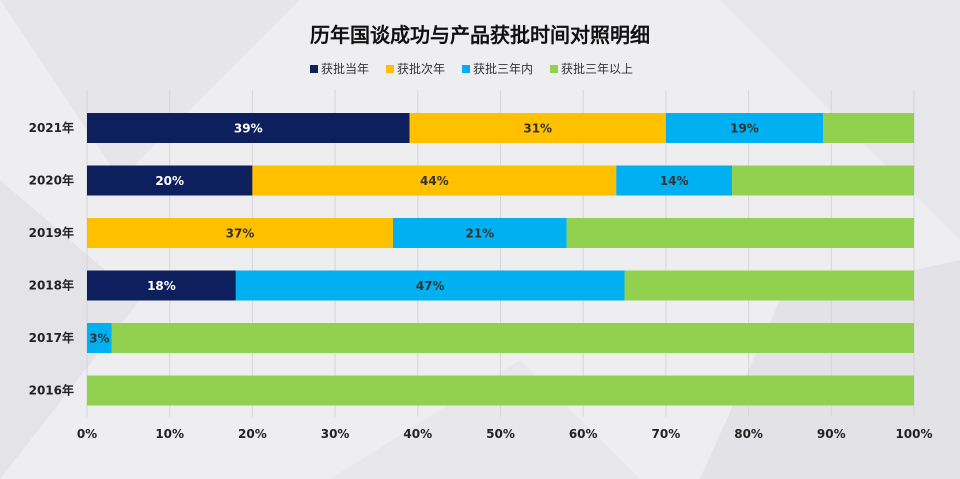  What do you see at coordinates (51, 259) in the screenshot?
I see `category-axis: 2021年 2020年 2019年 2018年 2017年 2016年` at bounding box center [51, 259].